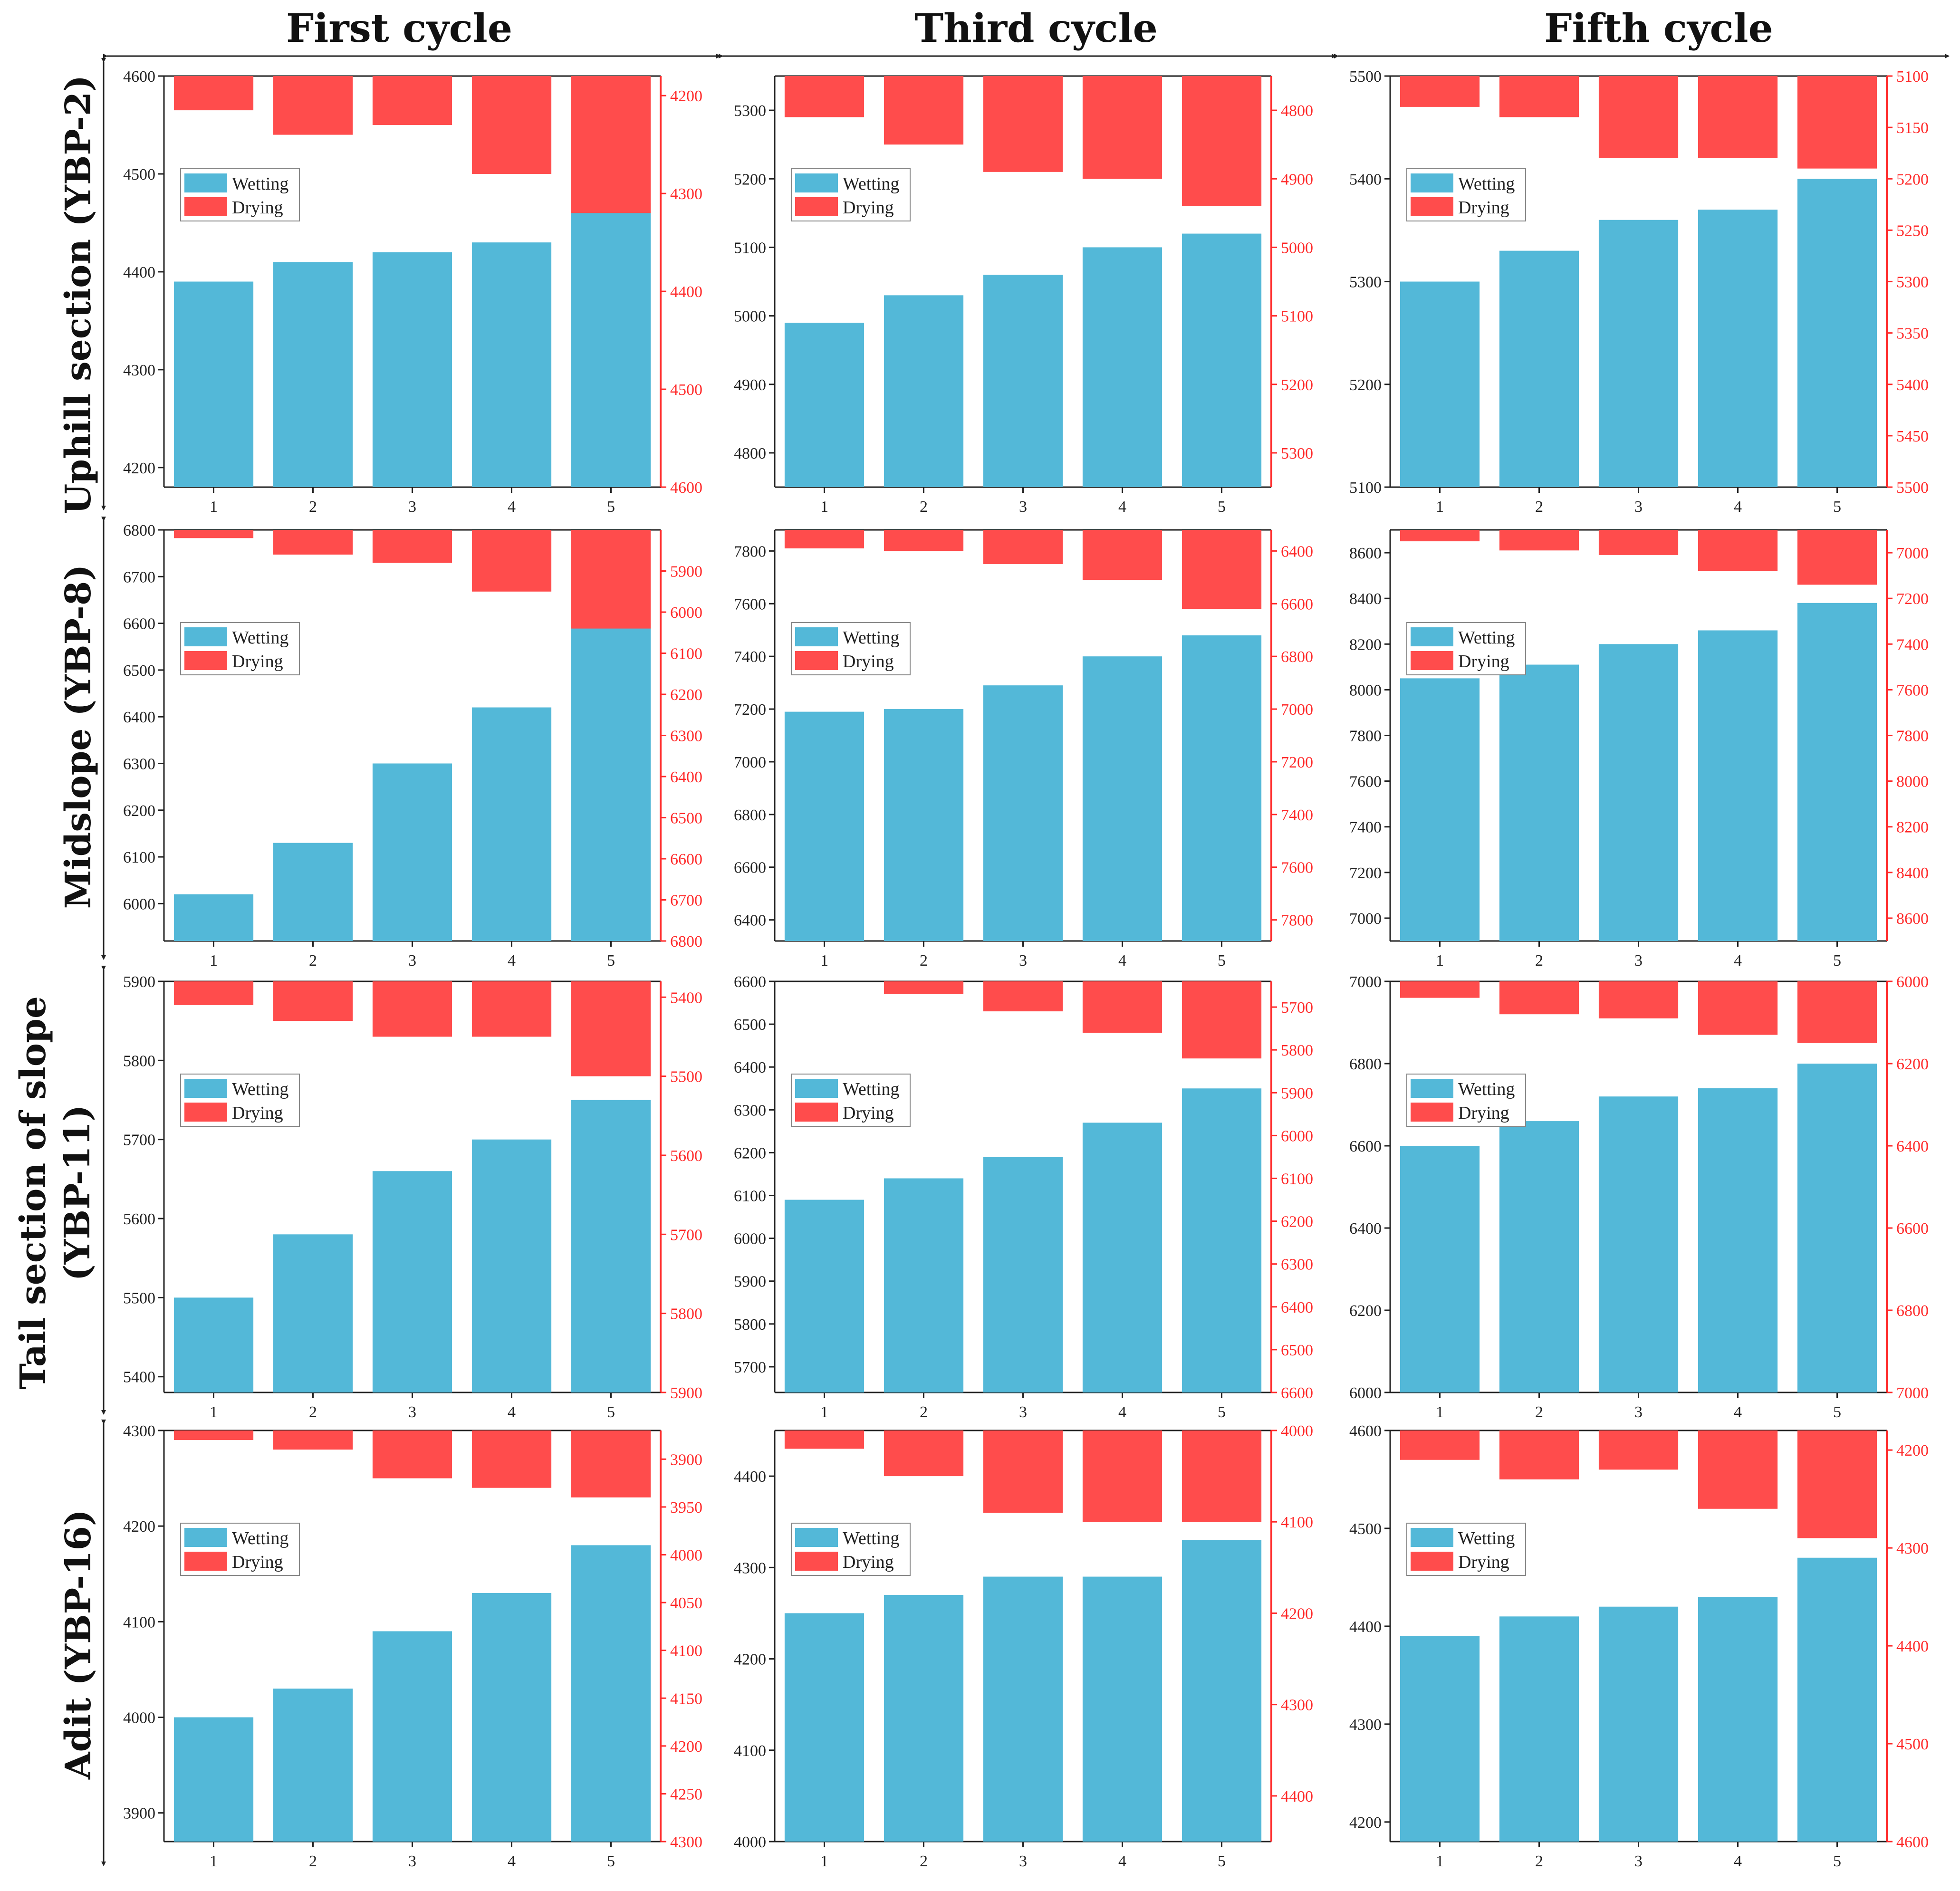 The image size is (1960, 1891). Describe the element at coordinates (1912, 1646) in the screenshot. I see `right-y-tick-label: 4400` at that location.